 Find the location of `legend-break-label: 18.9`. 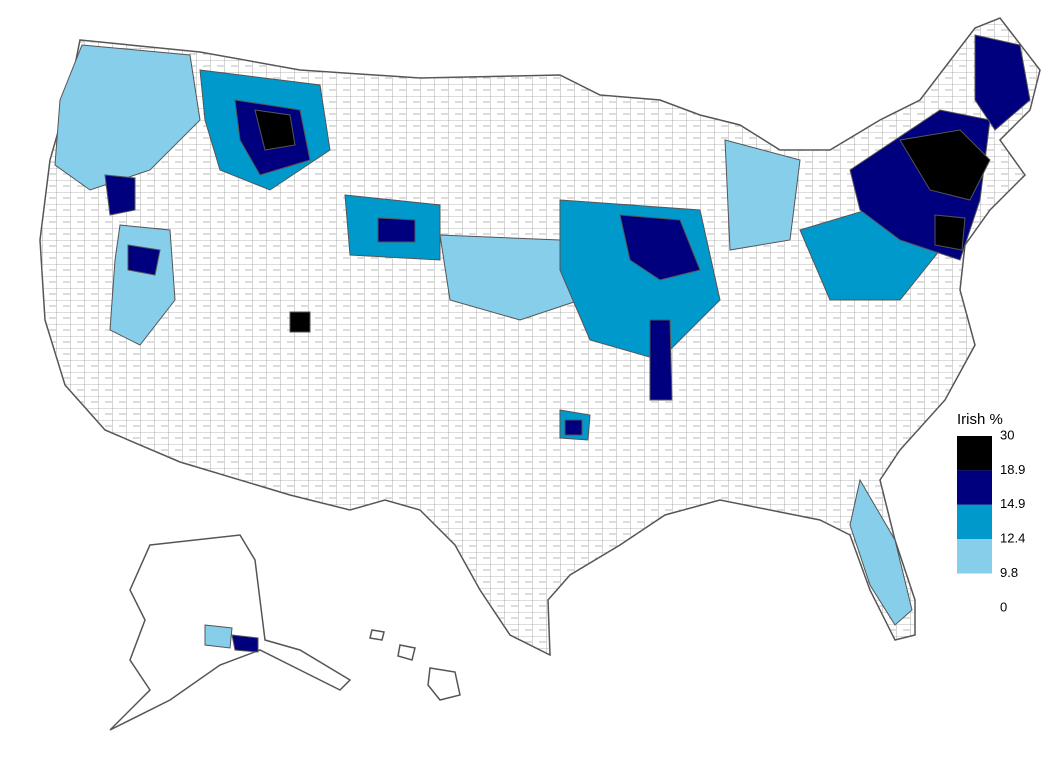

legend-break-label: 18.9 is located at coordinates (1012, 469).